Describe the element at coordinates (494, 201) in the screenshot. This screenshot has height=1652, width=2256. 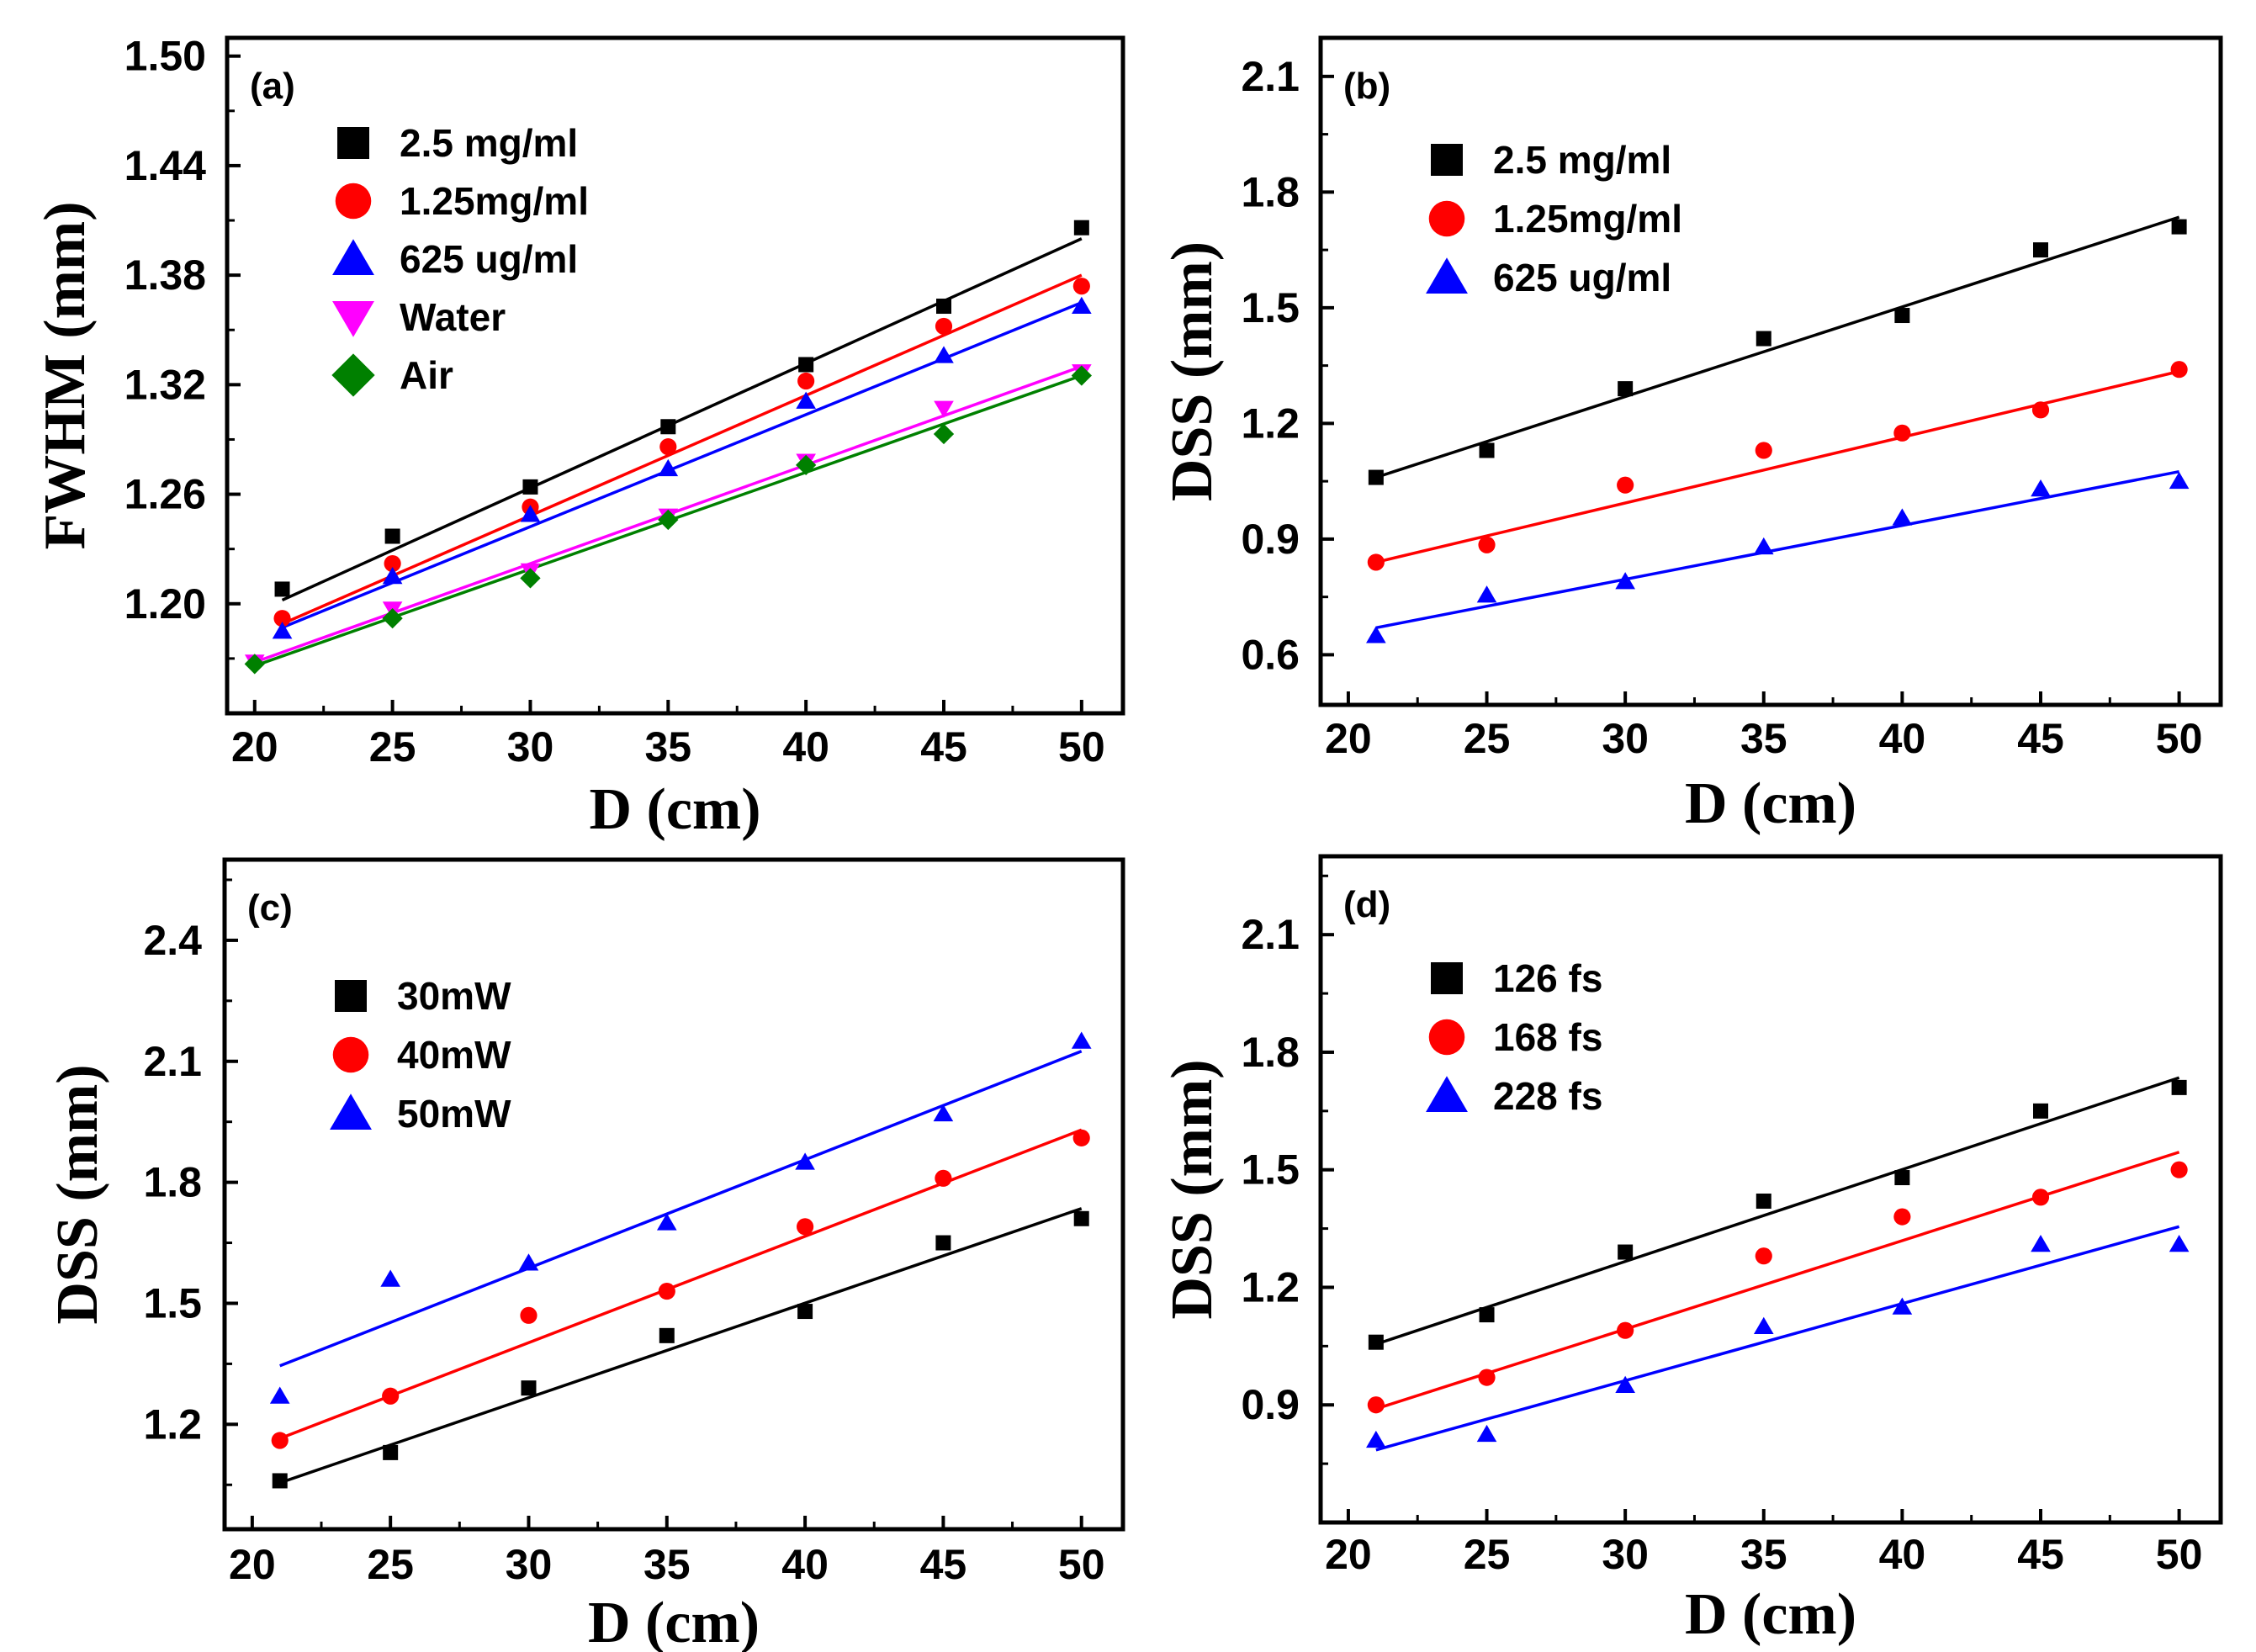
I see `legend-label: 1.25mg/ml` at that location.